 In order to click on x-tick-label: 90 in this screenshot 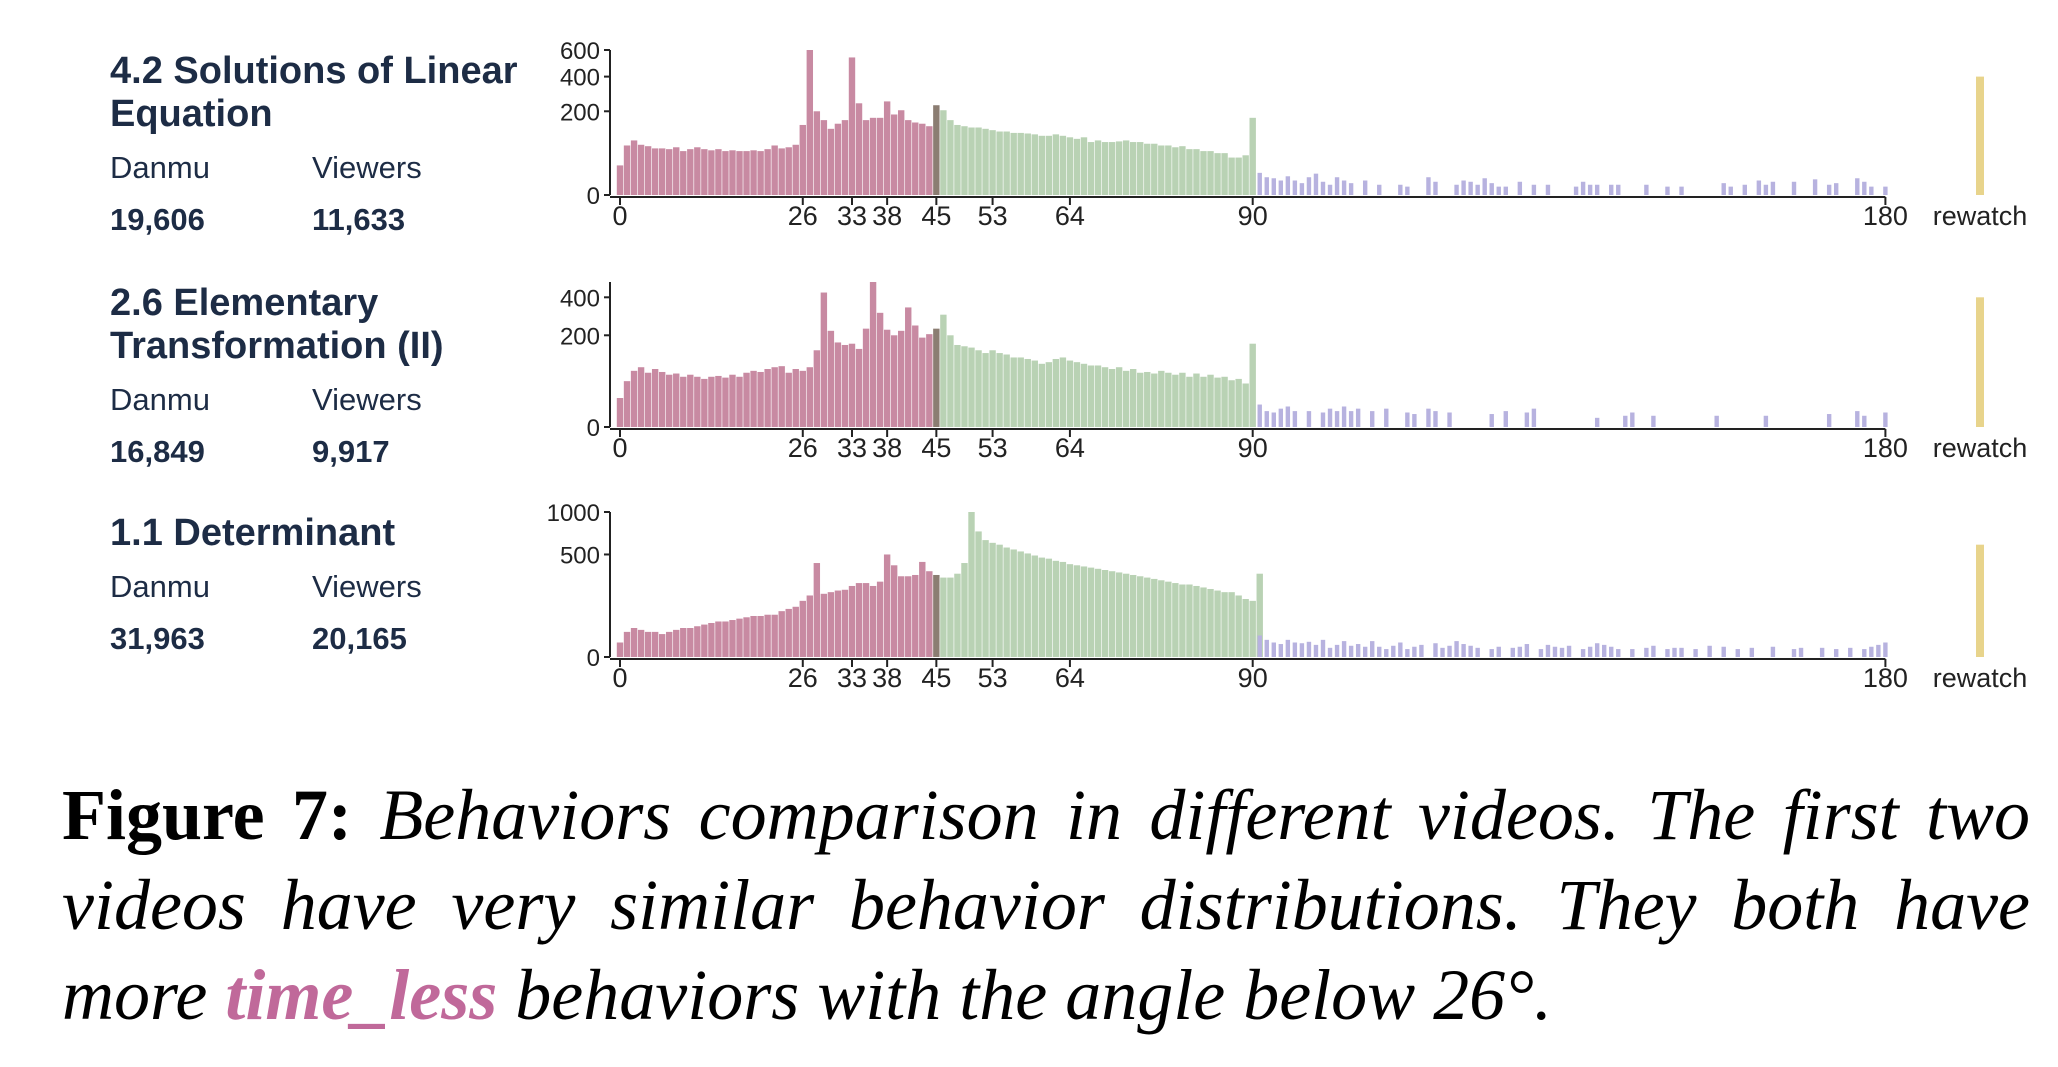, I will do `click(1253, 216)`.